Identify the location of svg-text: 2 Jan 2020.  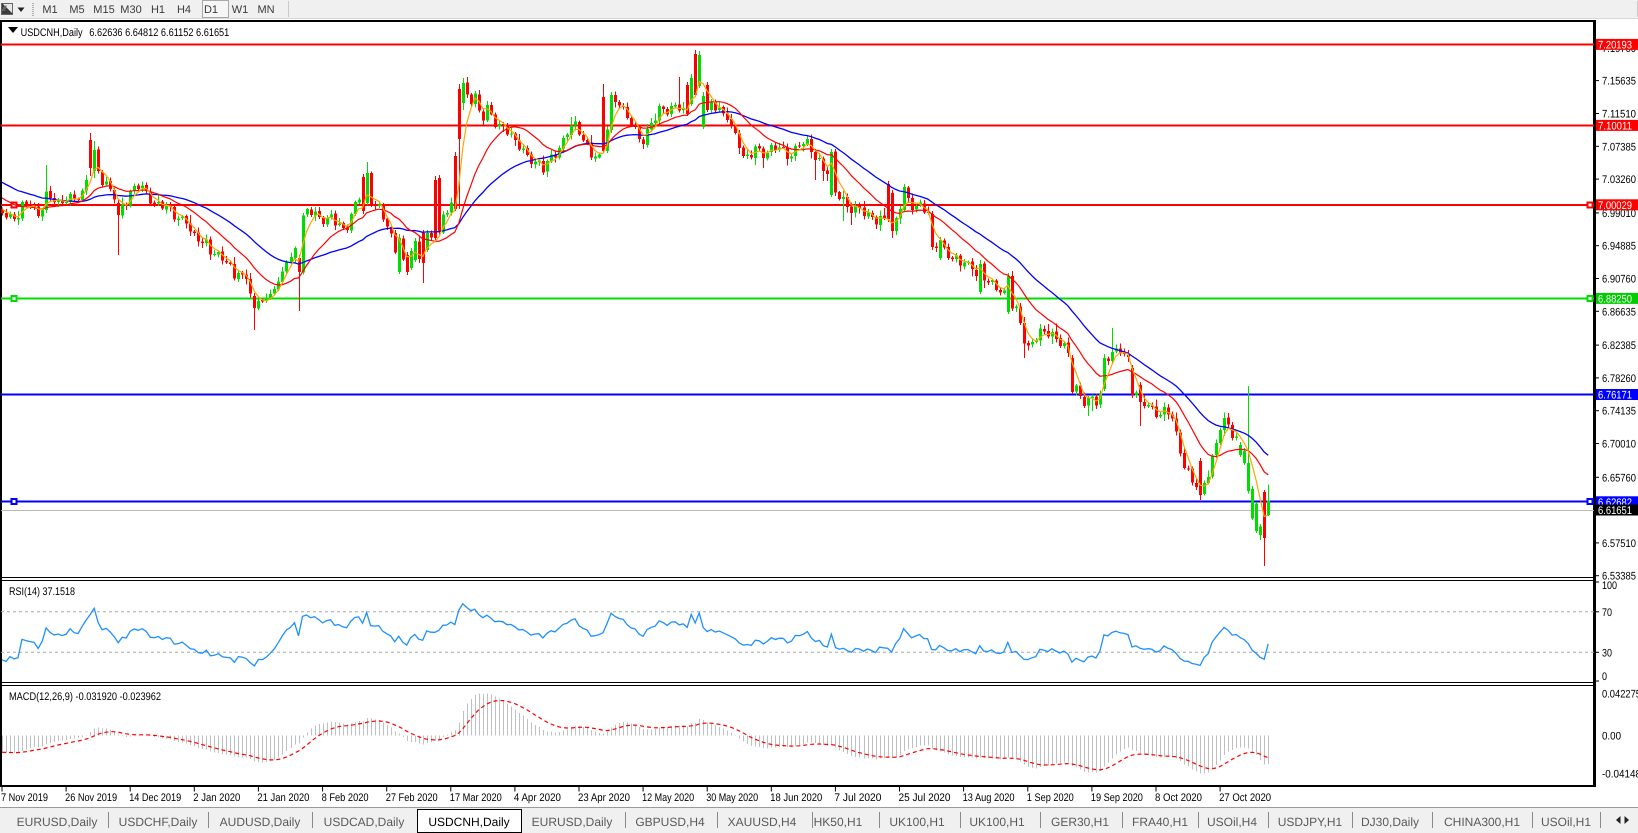
(216, 798).